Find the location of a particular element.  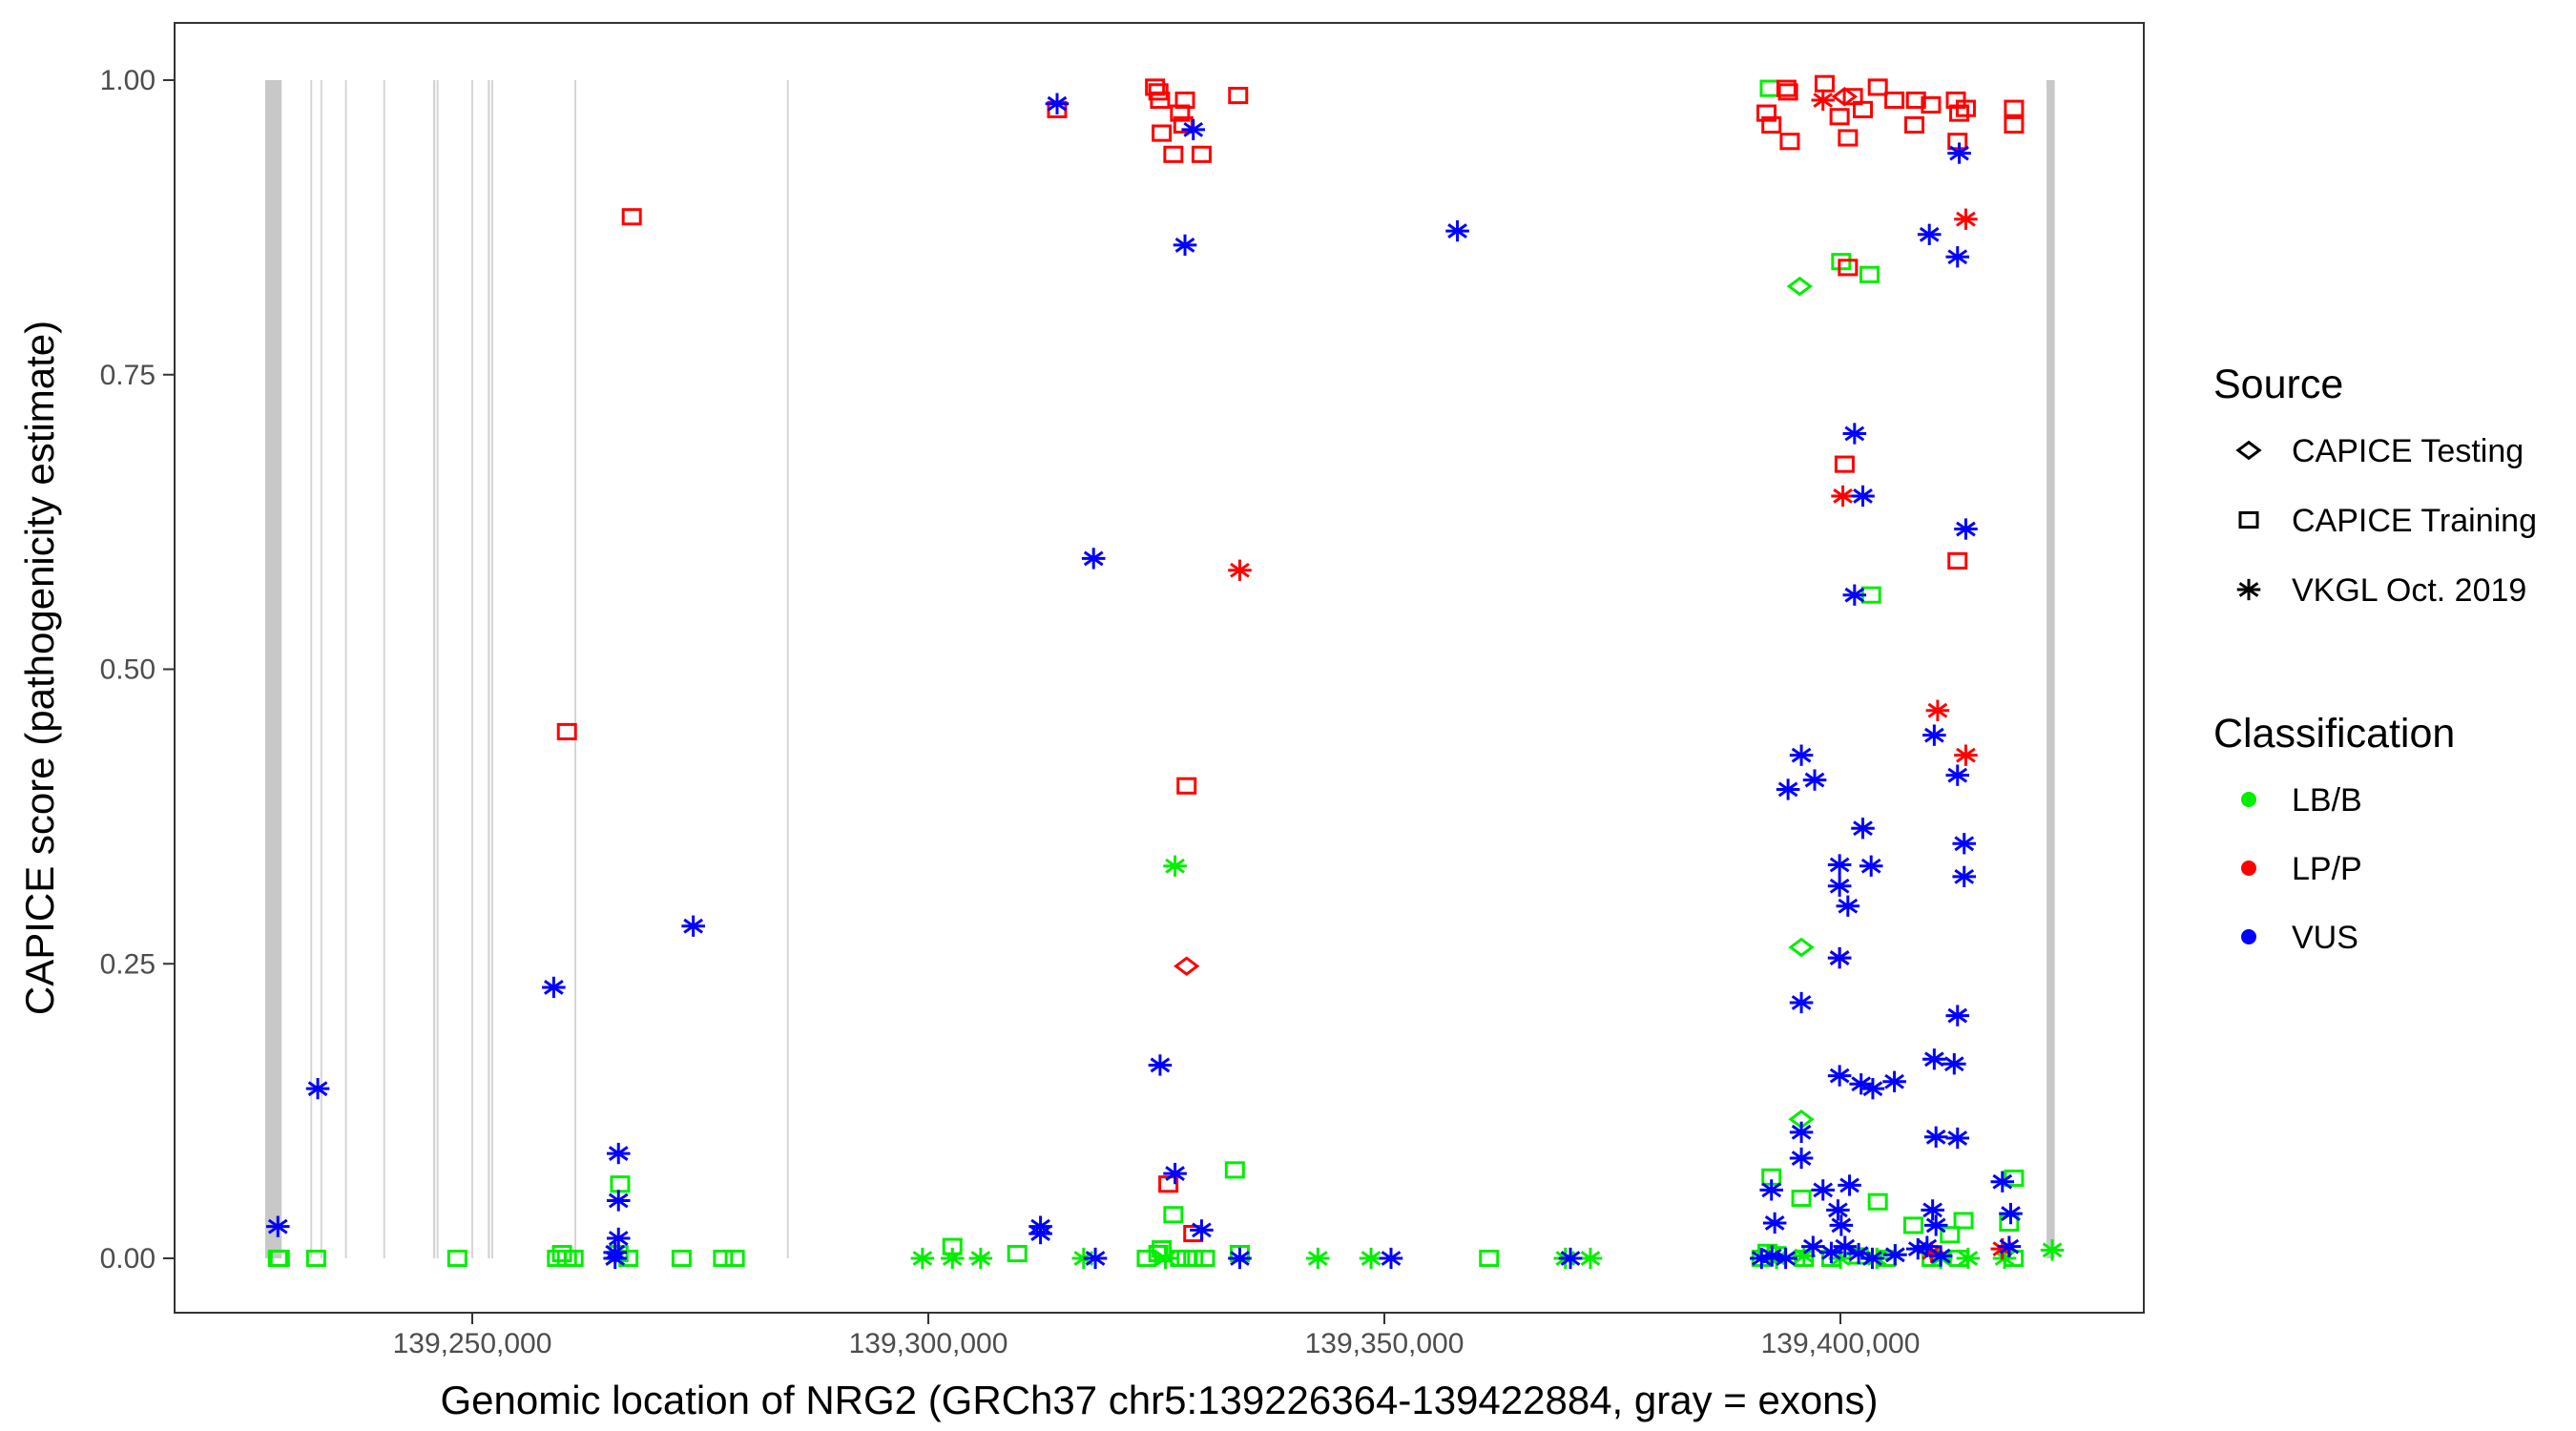

legend-key-diamond is located at coordinates (2248, 450).